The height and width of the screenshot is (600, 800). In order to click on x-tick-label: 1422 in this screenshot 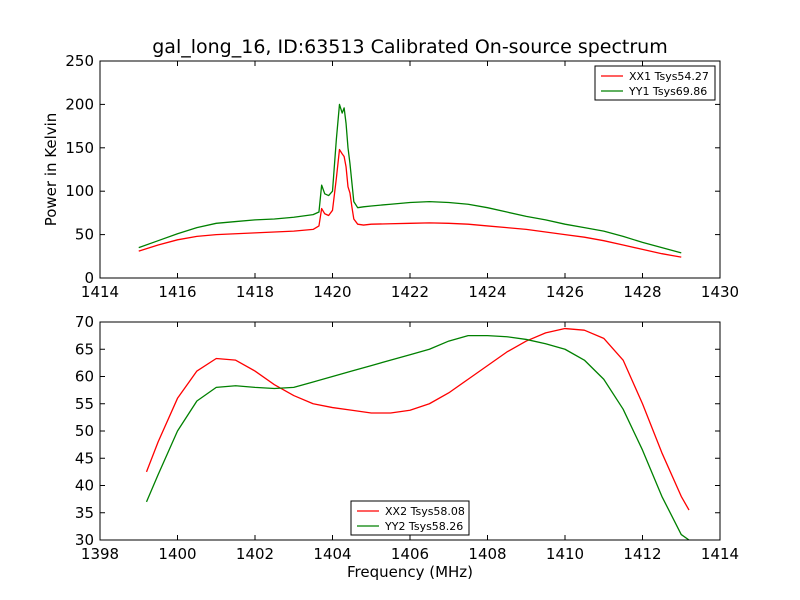, I will do `click(410, 292)`.